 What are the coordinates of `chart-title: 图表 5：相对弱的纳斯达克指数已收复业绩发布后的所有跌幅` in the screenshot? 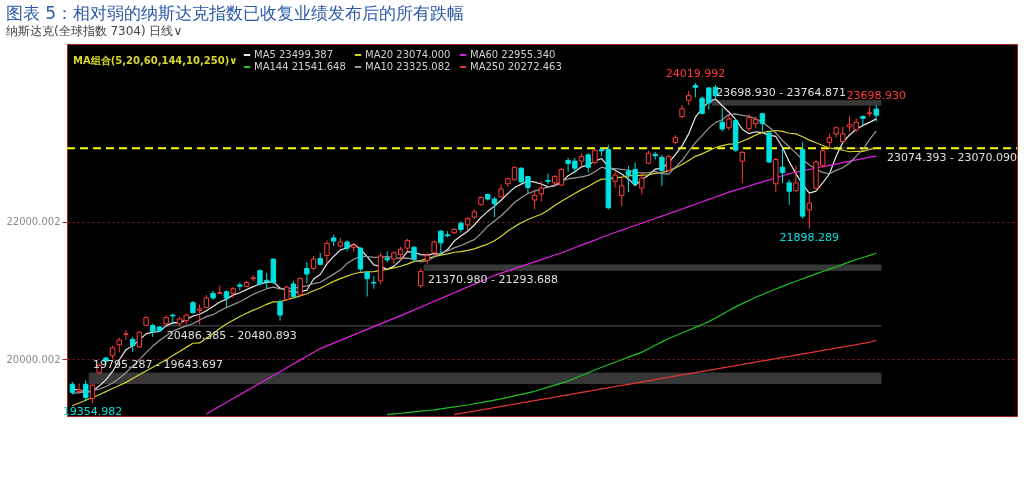 It's located at (235, 13).